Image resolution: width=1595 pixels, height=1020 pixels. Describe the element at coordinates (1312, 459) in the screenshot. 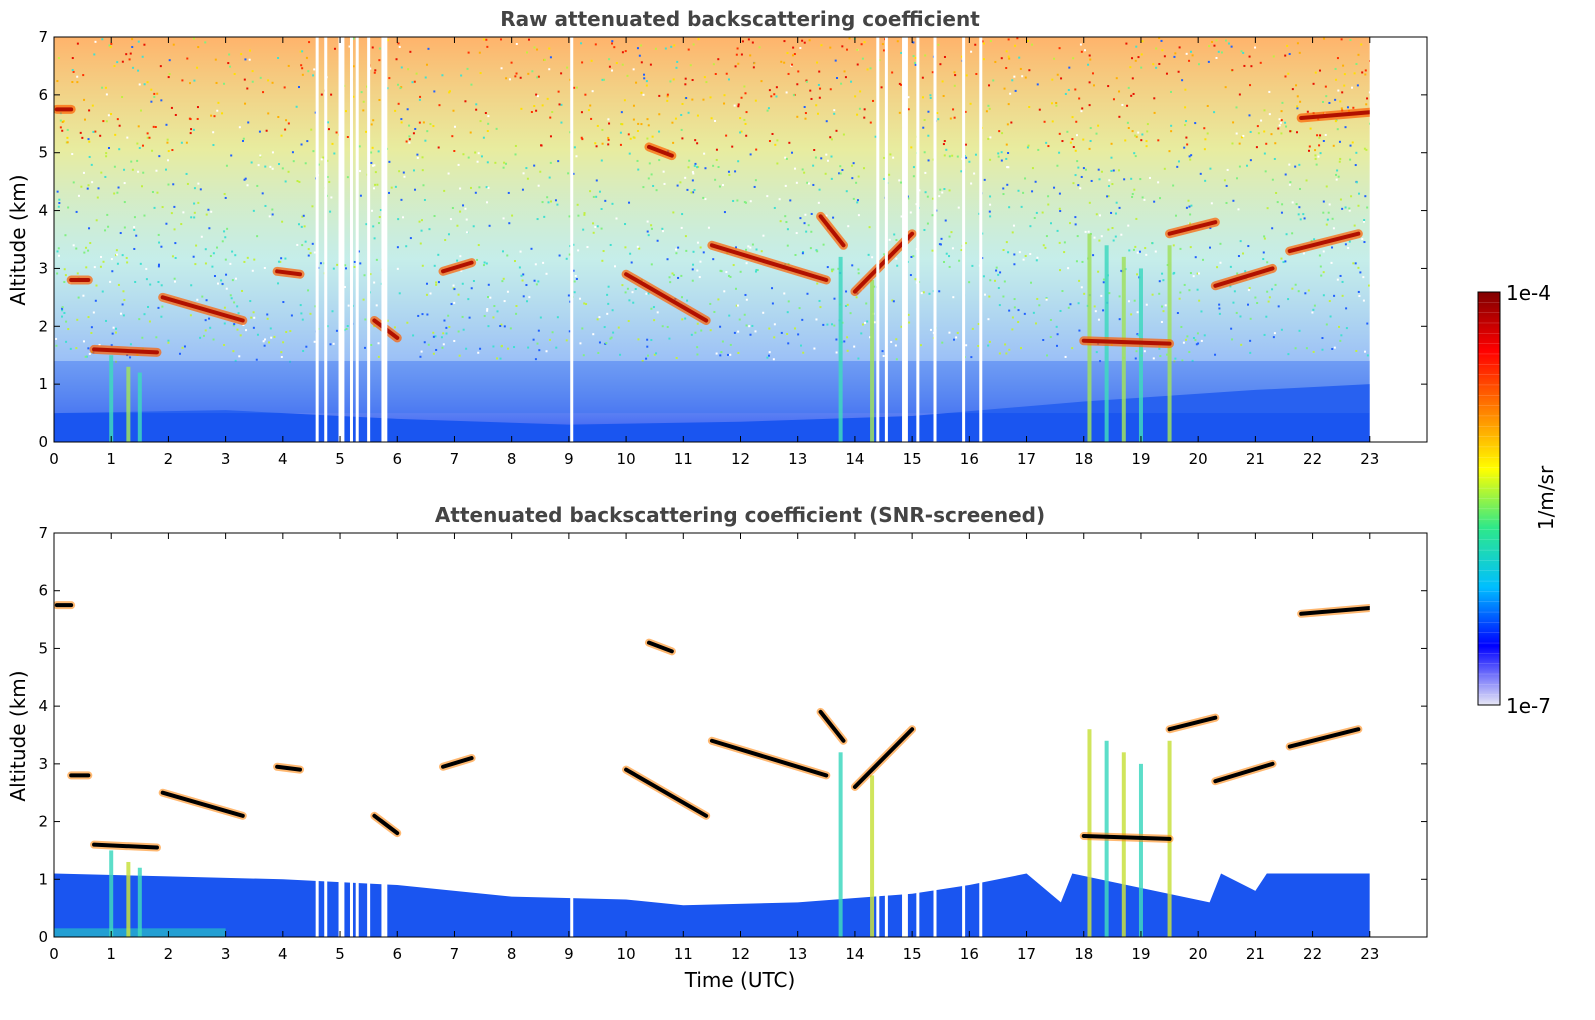

I see `x-tick-label: 22` at that location.